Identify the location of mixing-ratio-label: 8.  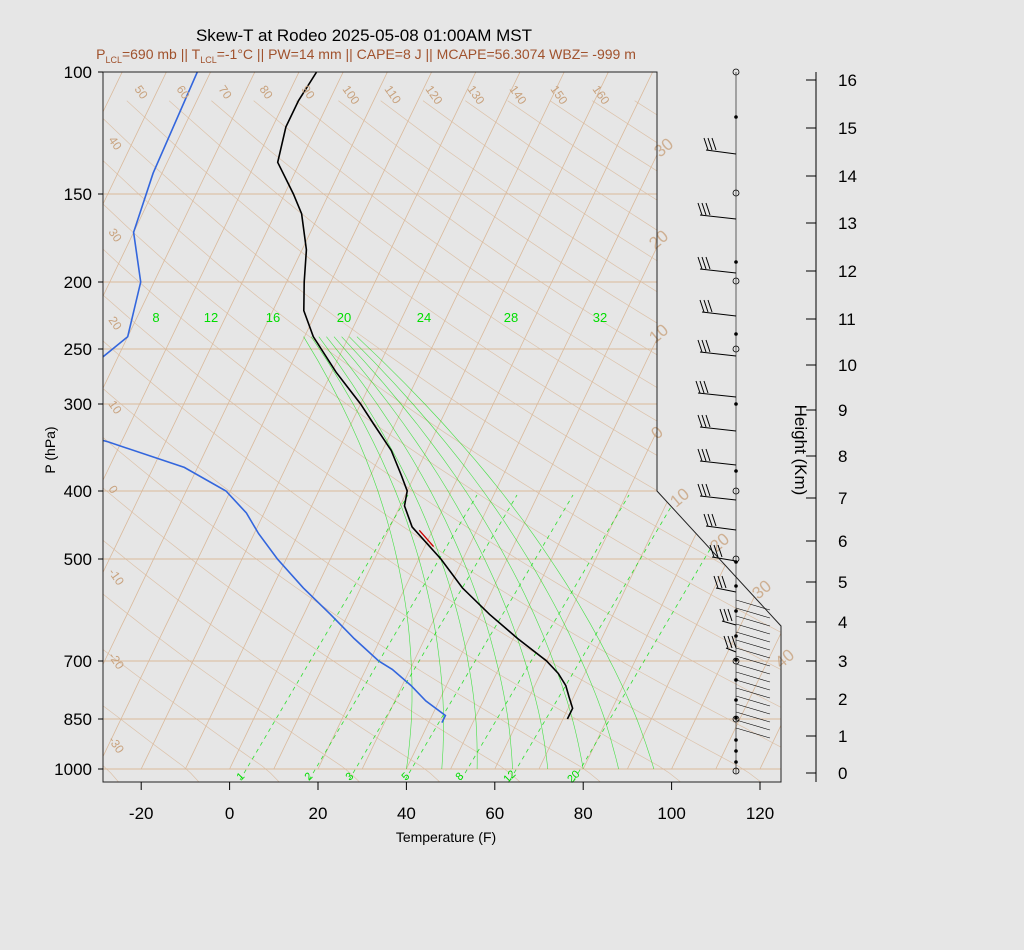
(155, 317).